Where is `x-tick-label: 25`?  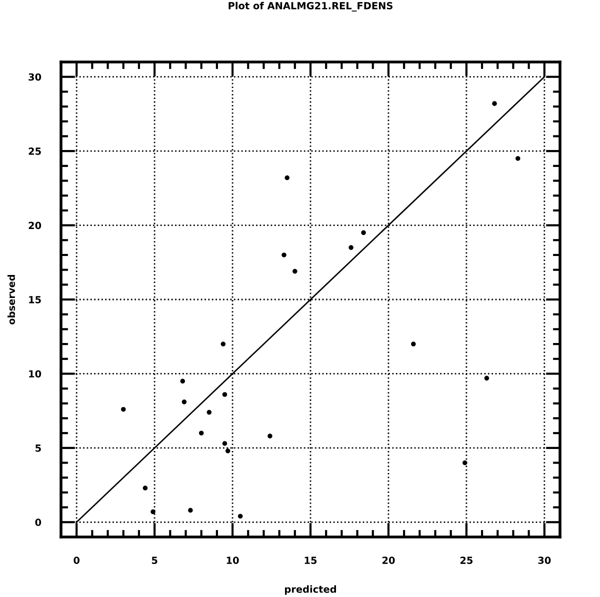
x-tick-label: 25 is located at coordinates (466, 560).